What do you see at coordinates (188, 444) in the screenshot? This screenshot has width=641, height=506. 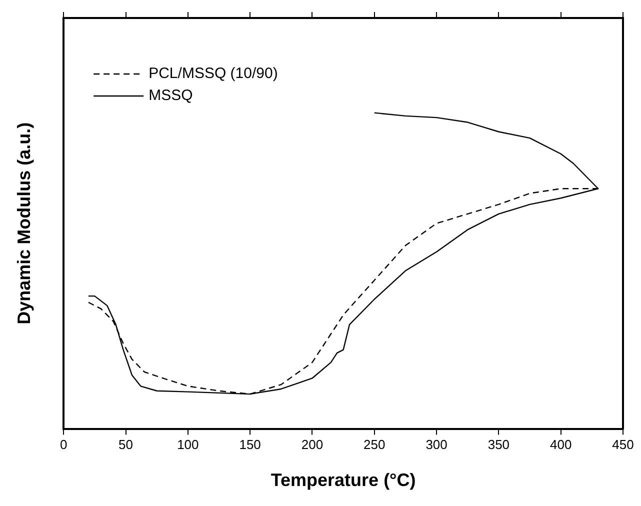 I see `x-tick-label: 100` at bounding box center [188, 444].